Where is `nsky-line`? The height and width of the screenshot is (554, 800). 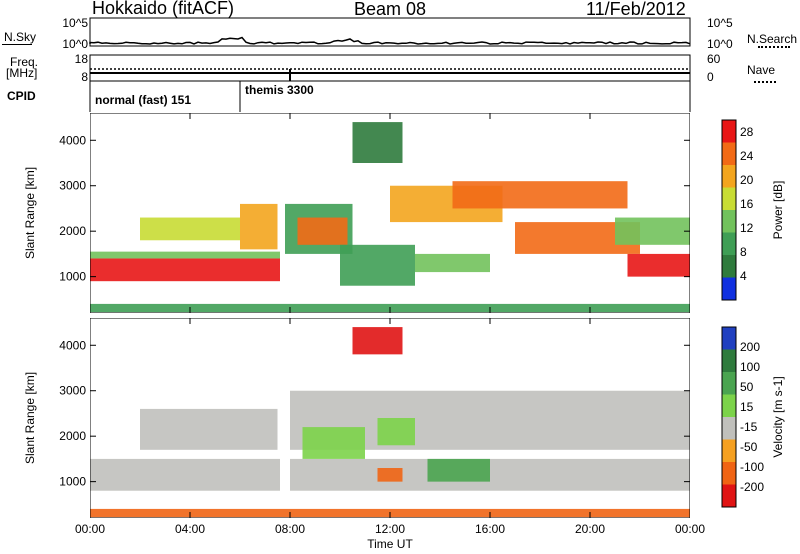 nsky-line is located at coordinates (390, 41).